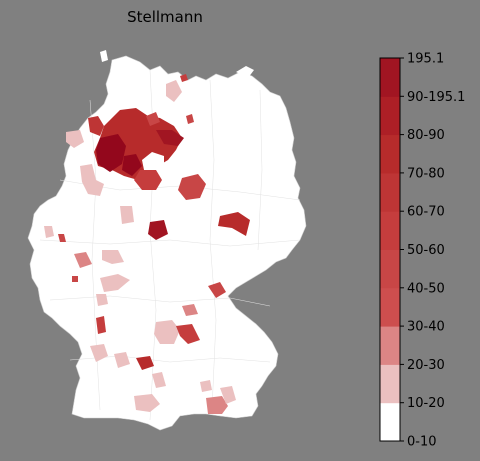 The height and width of the screenshot is (461, 480). Describe the element at coordinates (426, 288) in the screenshot. I see `colorbar-tick-label: 40-50` at that location.